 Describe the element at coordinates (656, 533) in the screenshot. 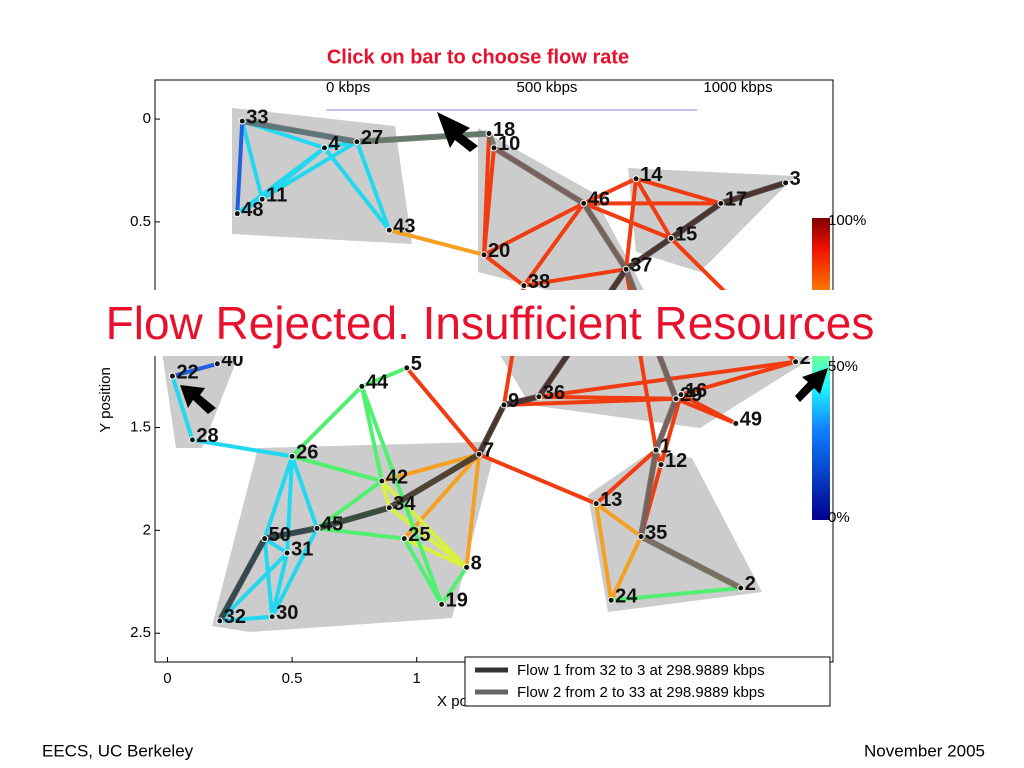

I see `node-label: 35` at that location.